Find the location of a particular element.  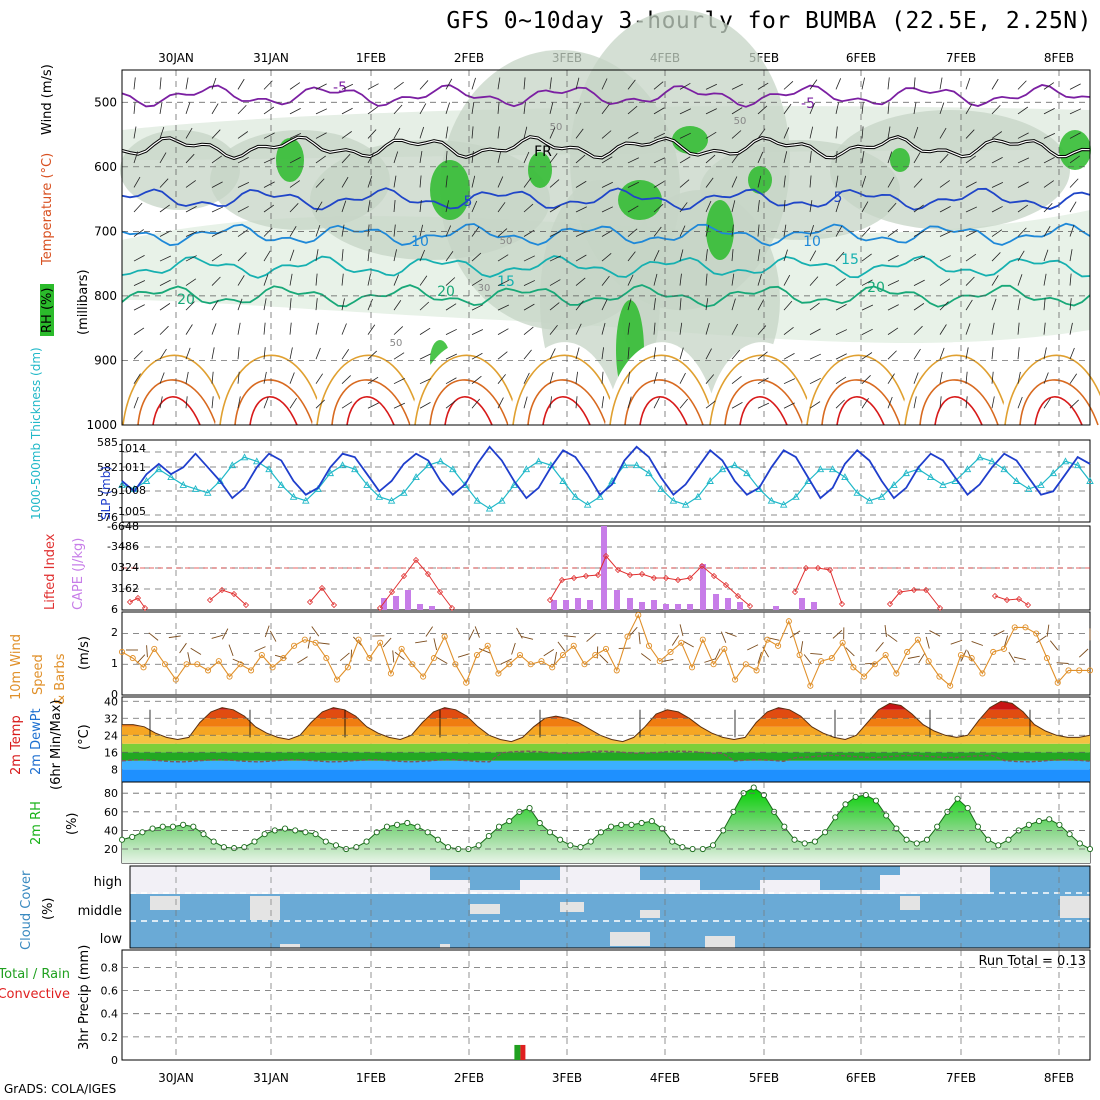

cape-tick: 486 is located at coordinates (128, 546).